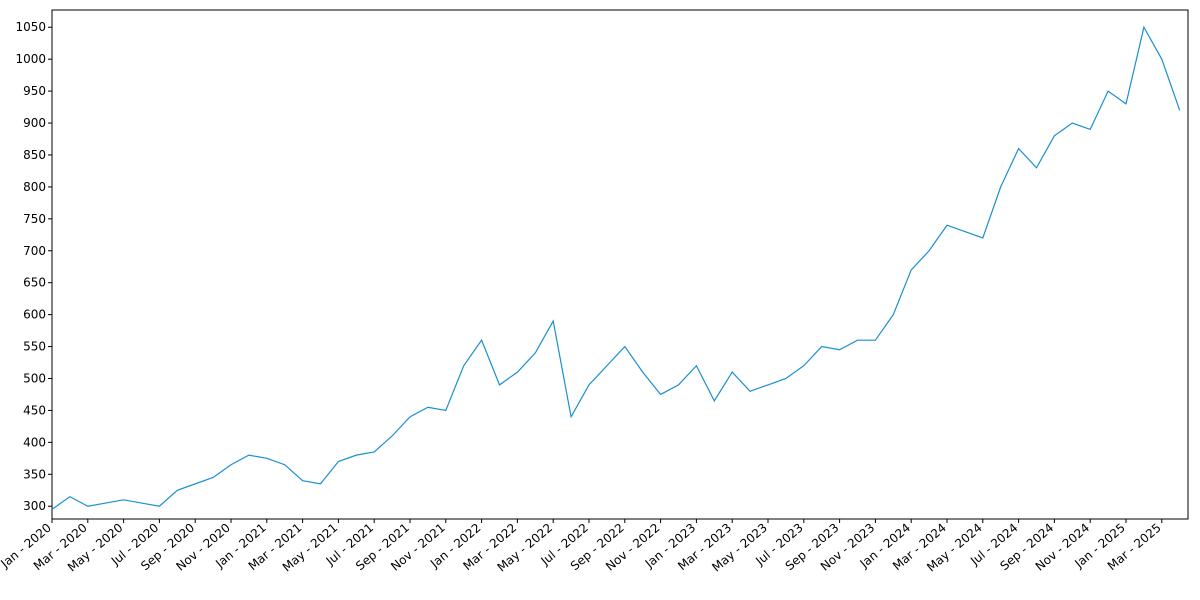  I want to click on y-tick-label: 800, so click(34, 187).